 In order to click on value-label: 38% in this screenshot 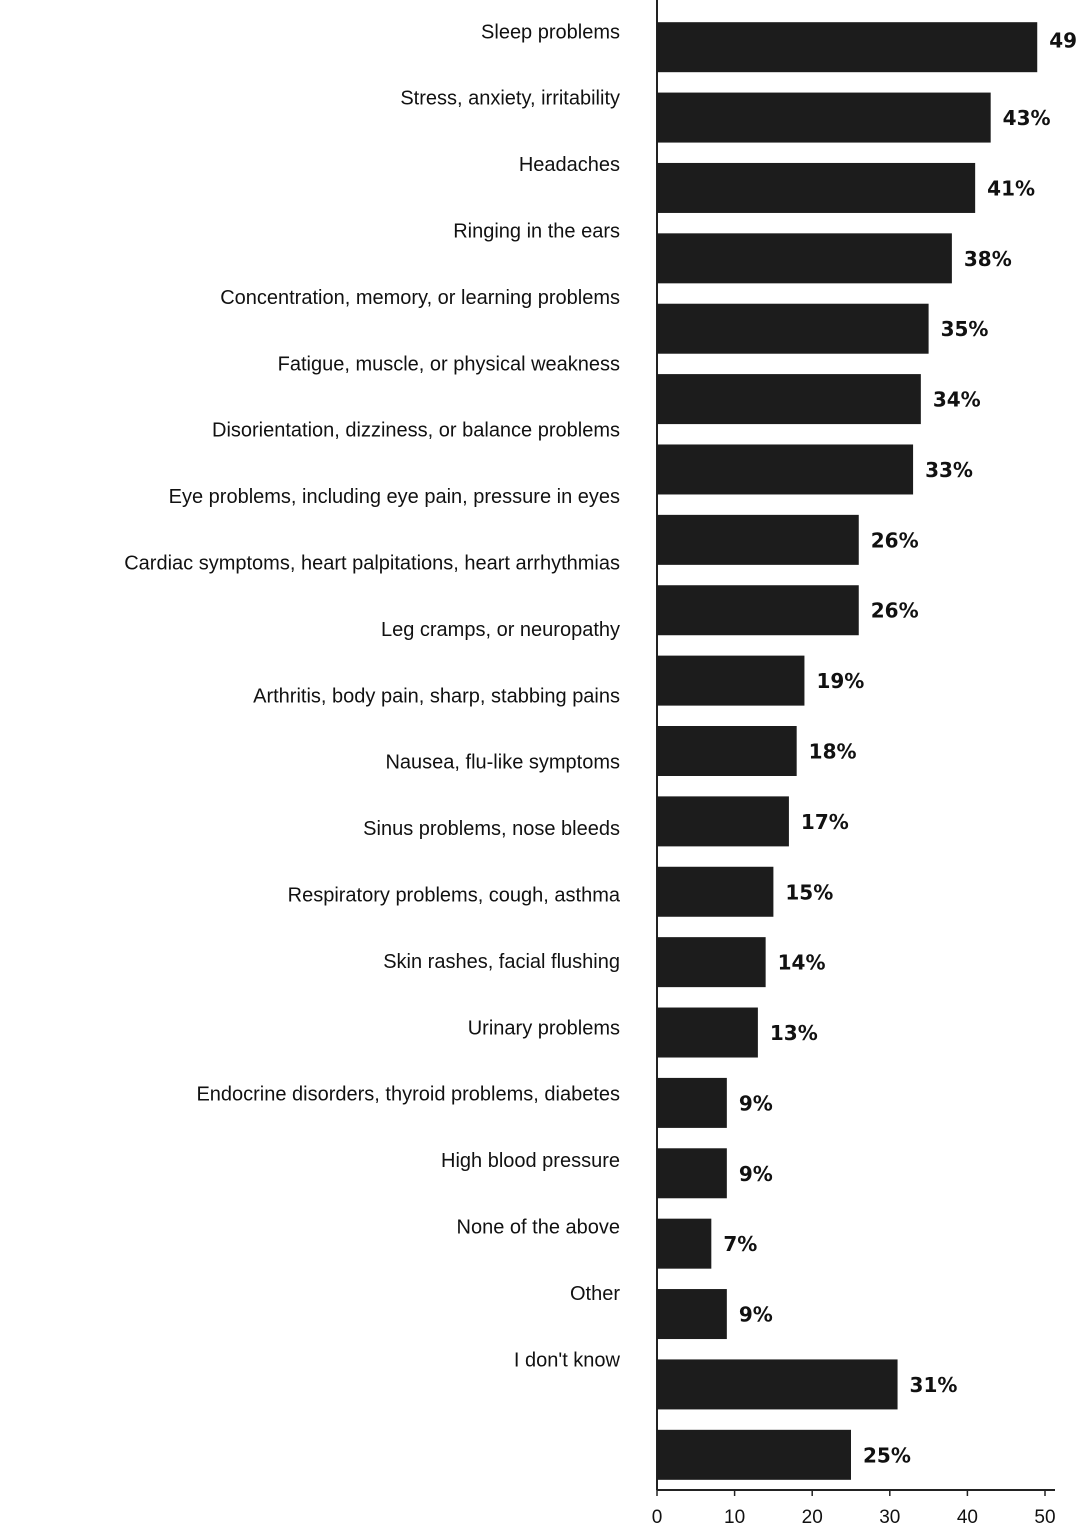, I will do `click(988, 259)`.